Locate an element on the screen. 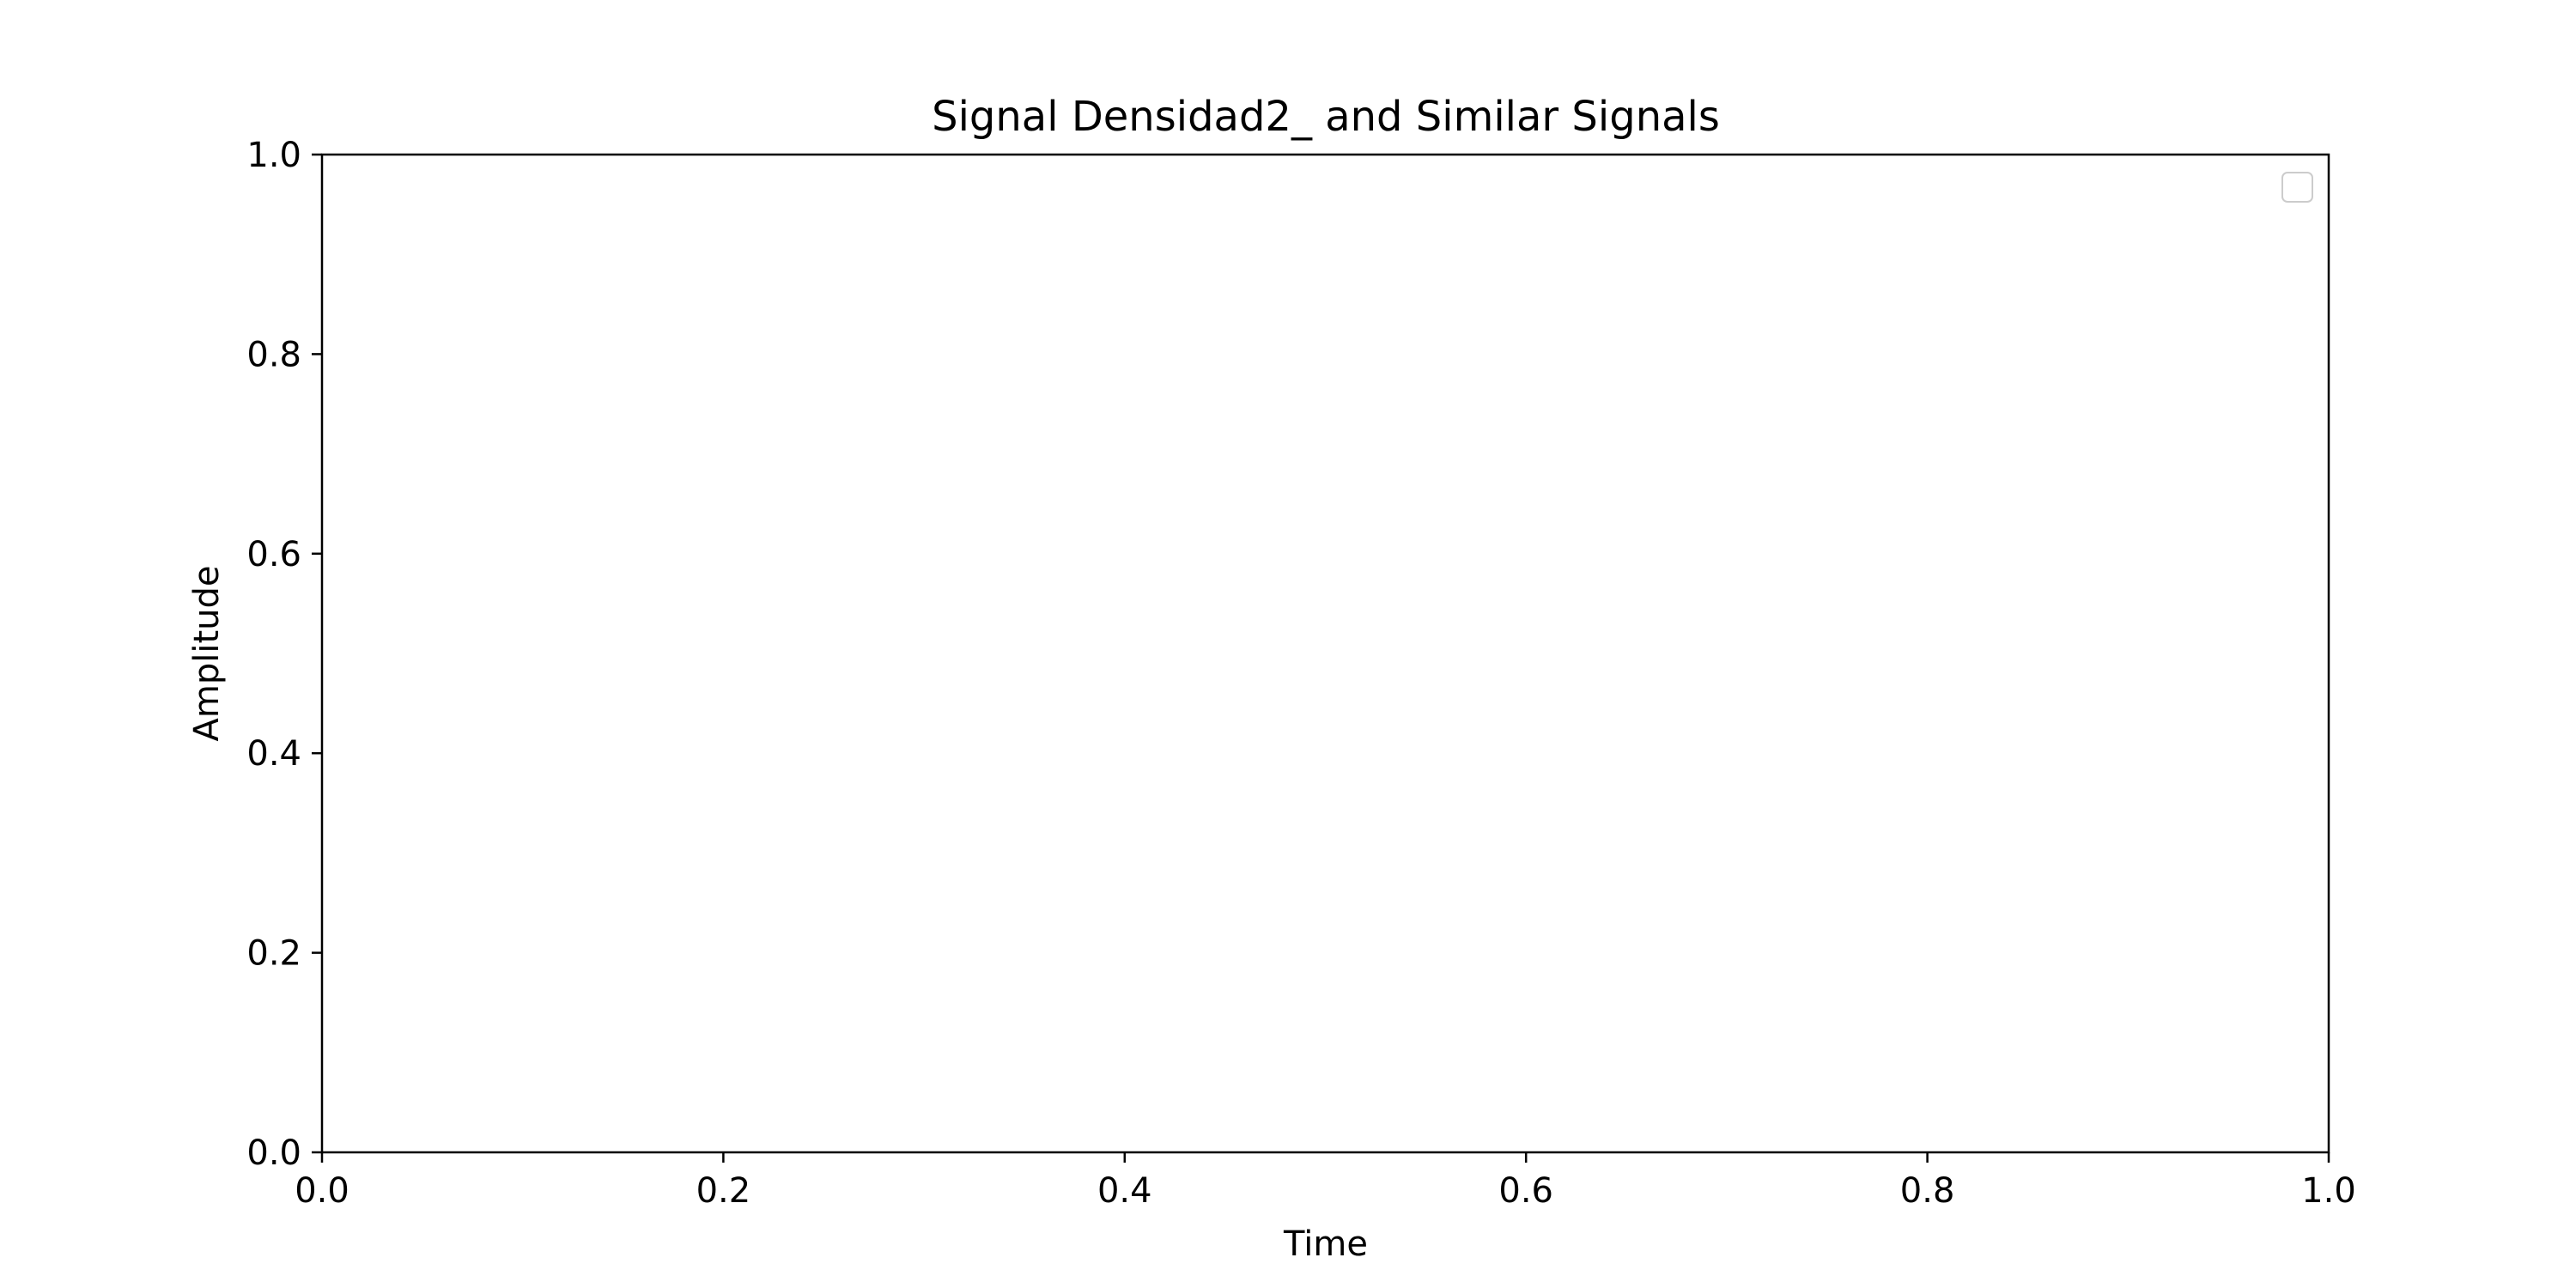  y-tick-label: 0.8 is located at coordinates (273, 355).